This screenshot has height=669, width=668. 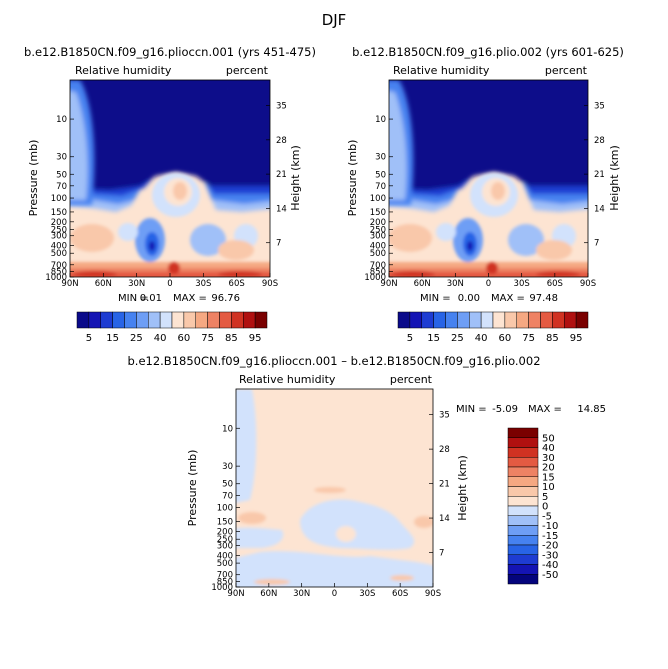 What do you see at coordinates (508, 298) in the screenshot?
I see `panel-b-max-label: MAX =` at bounding box center [508, 298].